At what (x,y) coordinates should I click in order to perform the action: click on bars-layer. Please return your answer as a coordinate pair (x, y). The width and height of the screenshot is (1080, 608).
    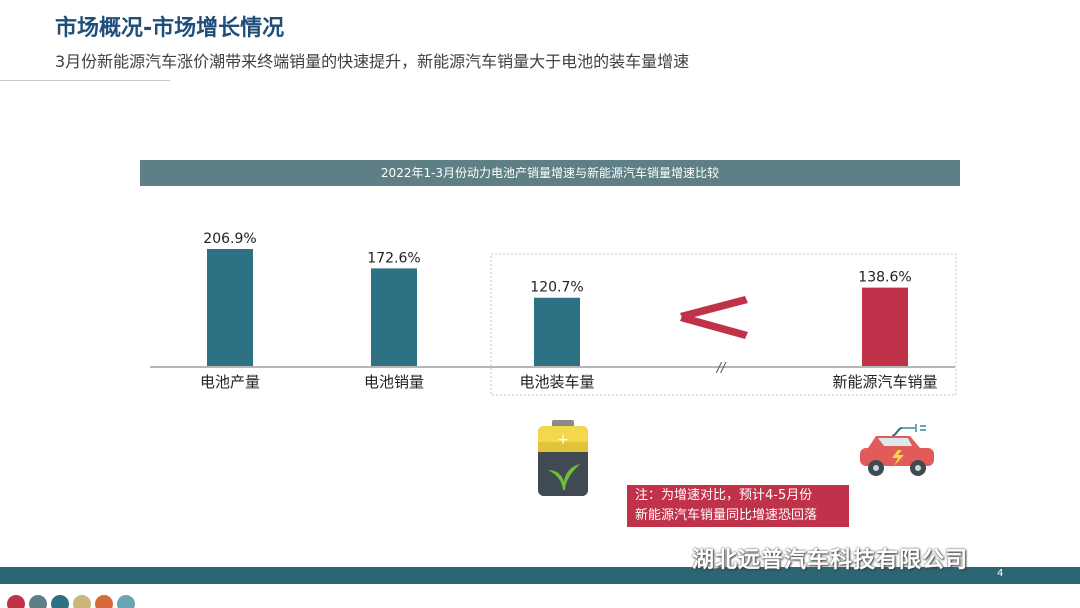
    Looking at the image, I should click on (557, 307).